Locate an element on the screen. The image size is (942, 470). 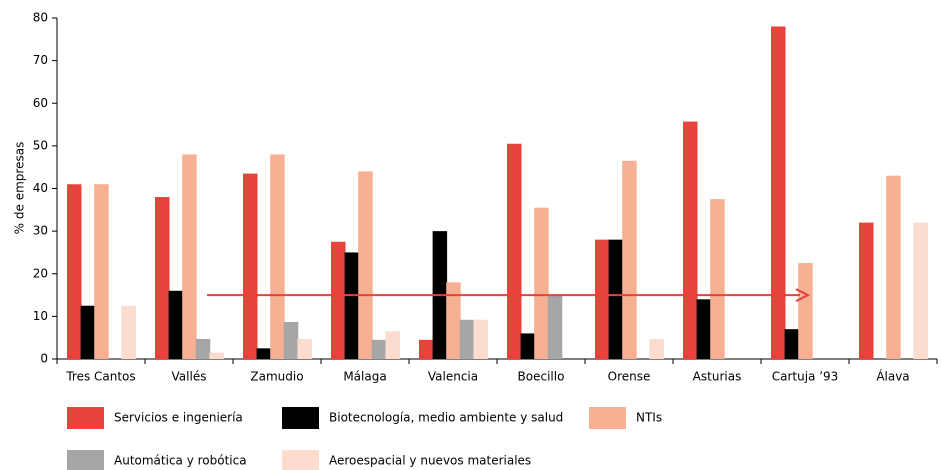
legend-label: NTIs is located at coordinates (649, 418).